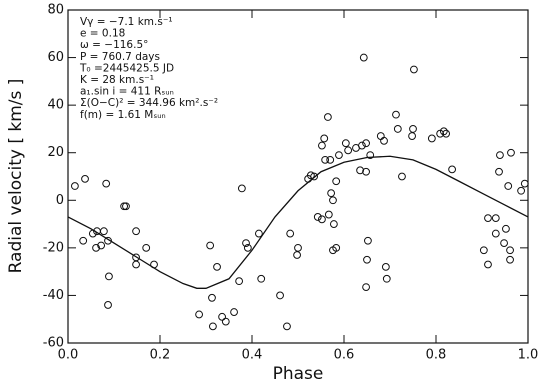 Image resolution: width=543 pixels, height=386 pixels. Describe the element at coordinates (102, 34) in the screenshot. I see `annotation: e = 0.18` at that location.